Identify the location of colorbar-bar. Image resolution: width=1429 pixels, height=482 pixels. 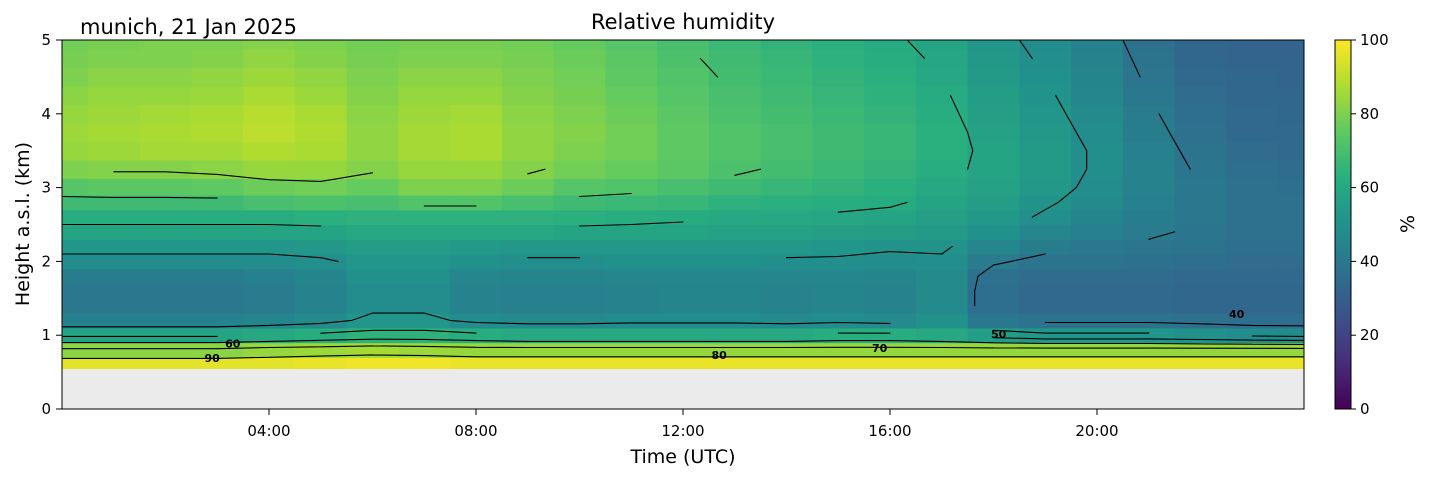
(1343, 224).